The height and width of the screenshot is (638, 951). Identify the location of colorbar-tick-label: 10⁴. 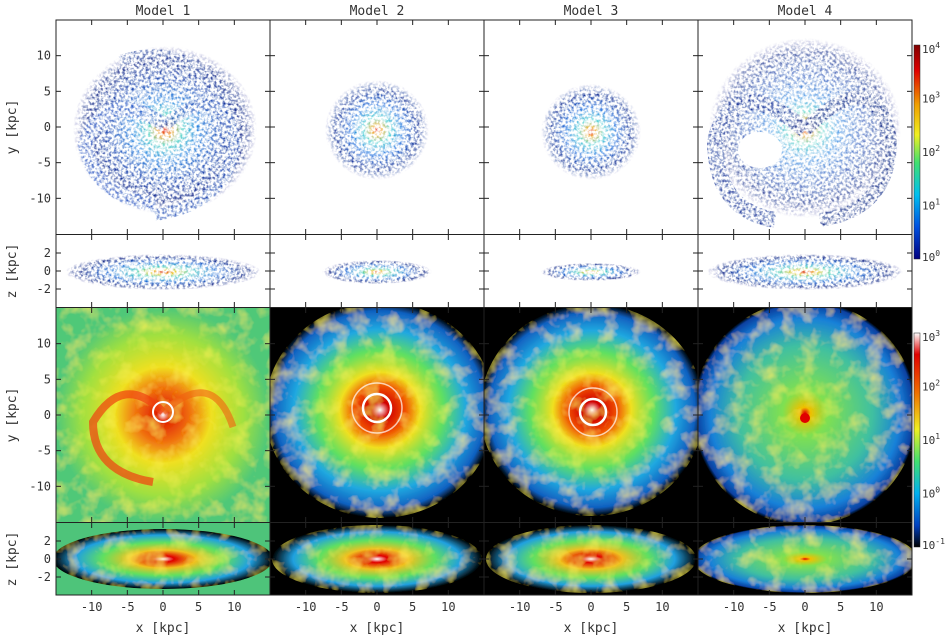
(931, 48).